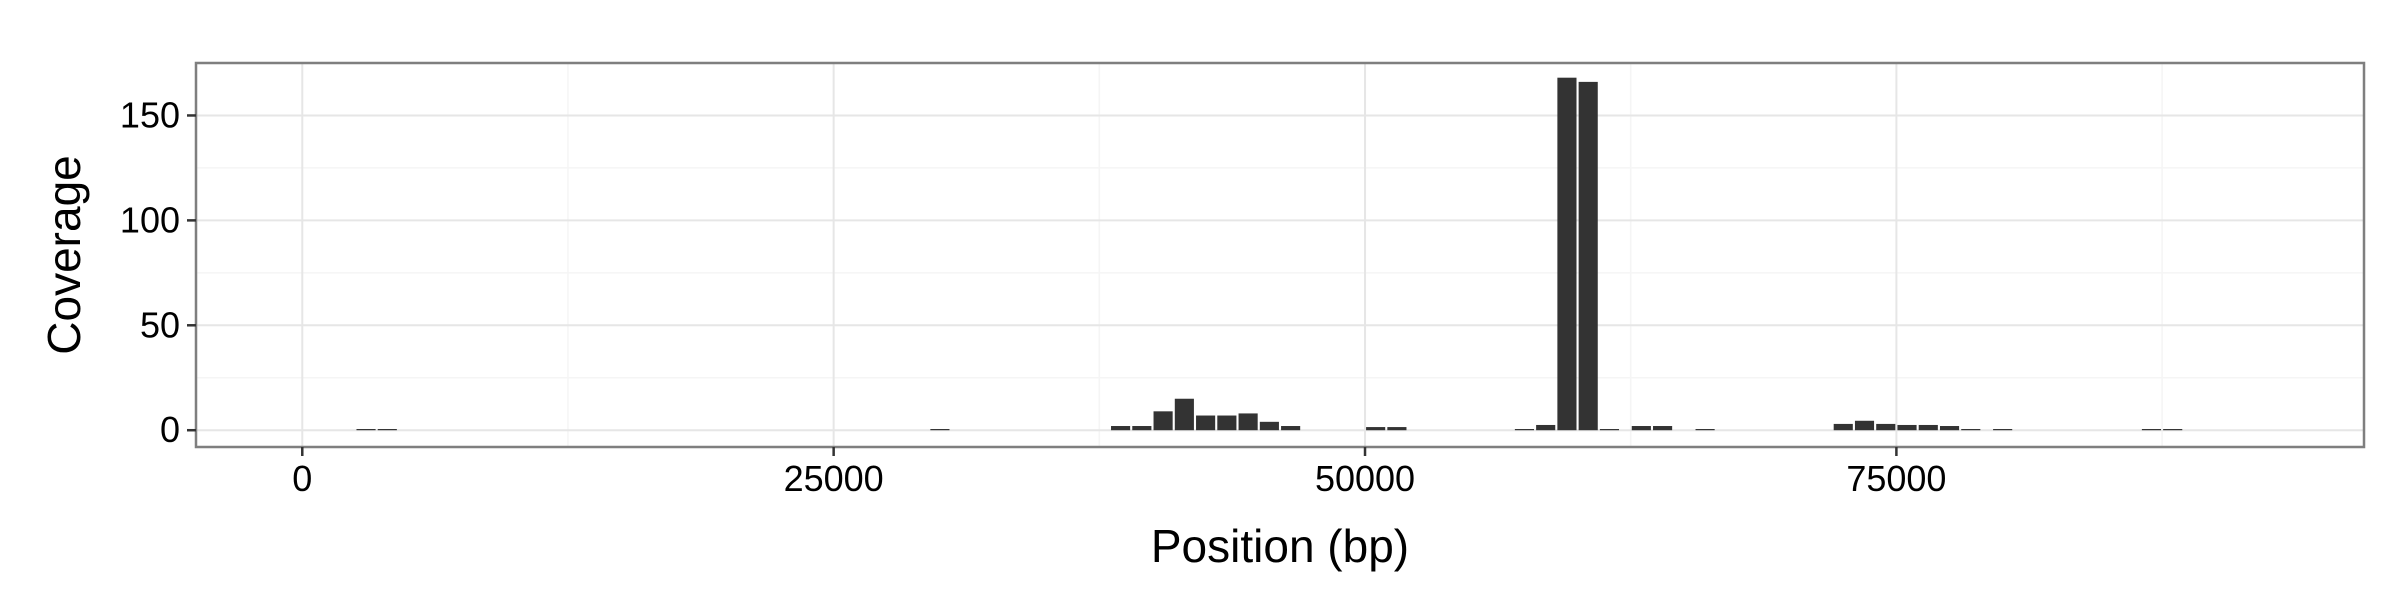  Describe the element at coordinates (1365, 478) in the screenshot. I see `x-tick-label: 50000` at that location.